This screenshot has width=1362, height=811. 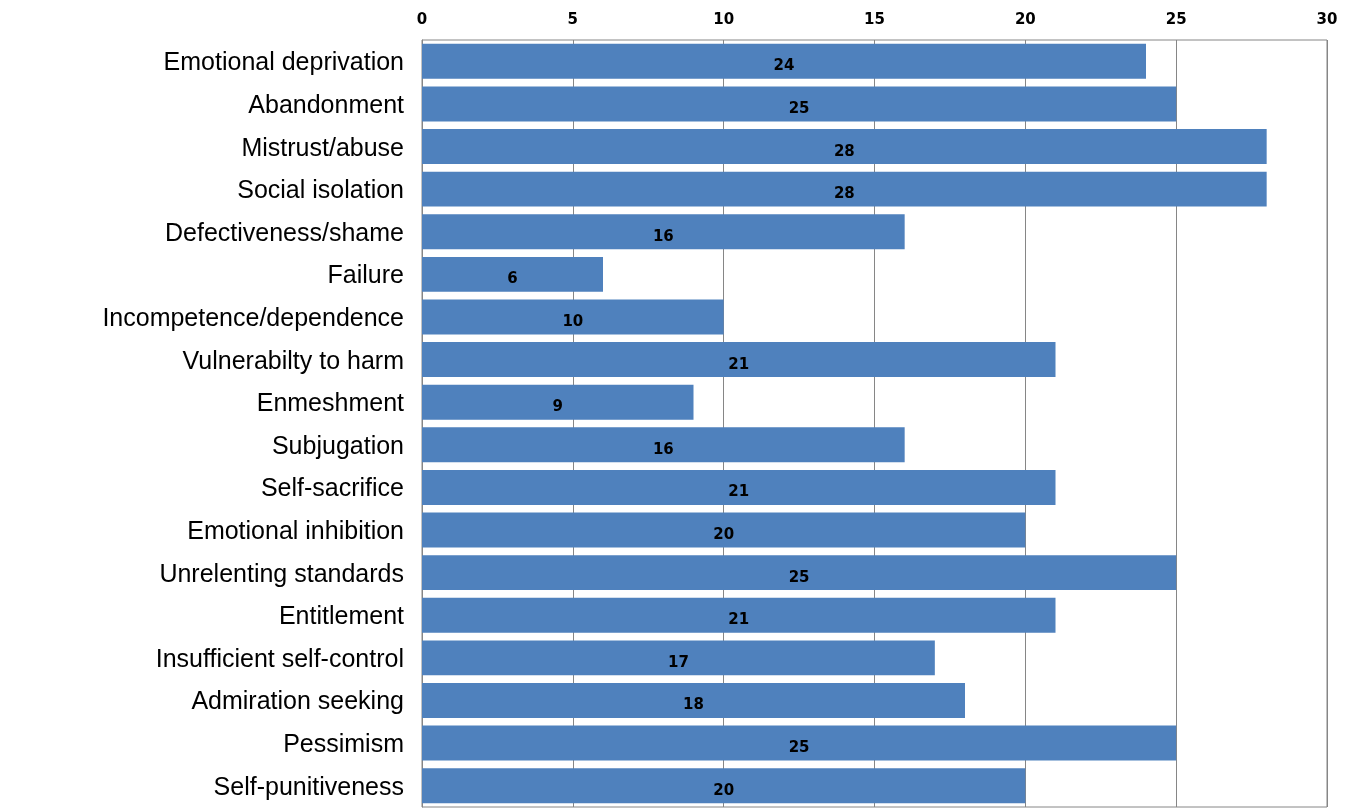 I want to click on x-tick-label: 10, so click(x=724, y=18).